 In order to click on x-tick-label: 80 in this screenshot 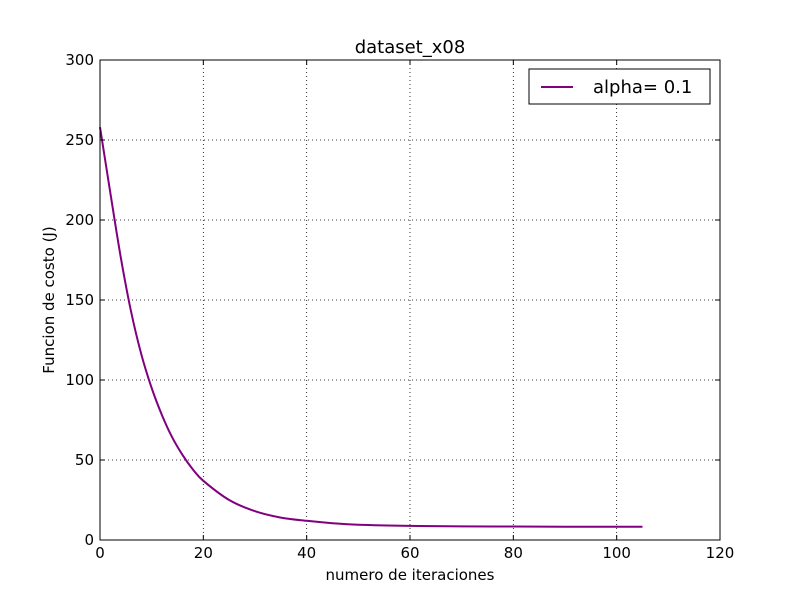, I will do `click(513, 553)`.